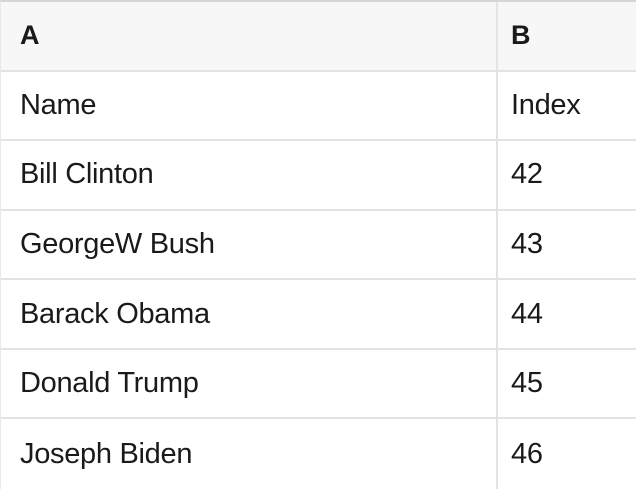 This screenshot has height=489, width=636. What do you see at coordinates (567, 315) in the screenshot?
I see `cell-index: 44` at bounding box center [567, 315].